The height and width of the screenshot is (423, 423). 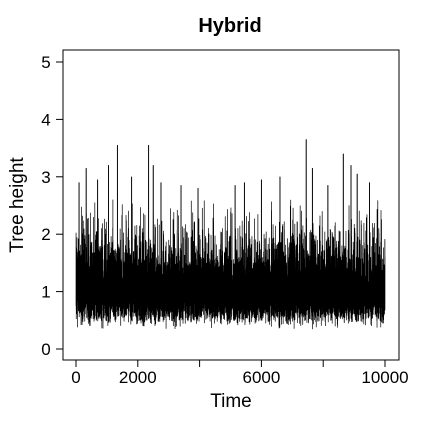 I want to click on y-tick-label: 0, so click(x=45, y=349).